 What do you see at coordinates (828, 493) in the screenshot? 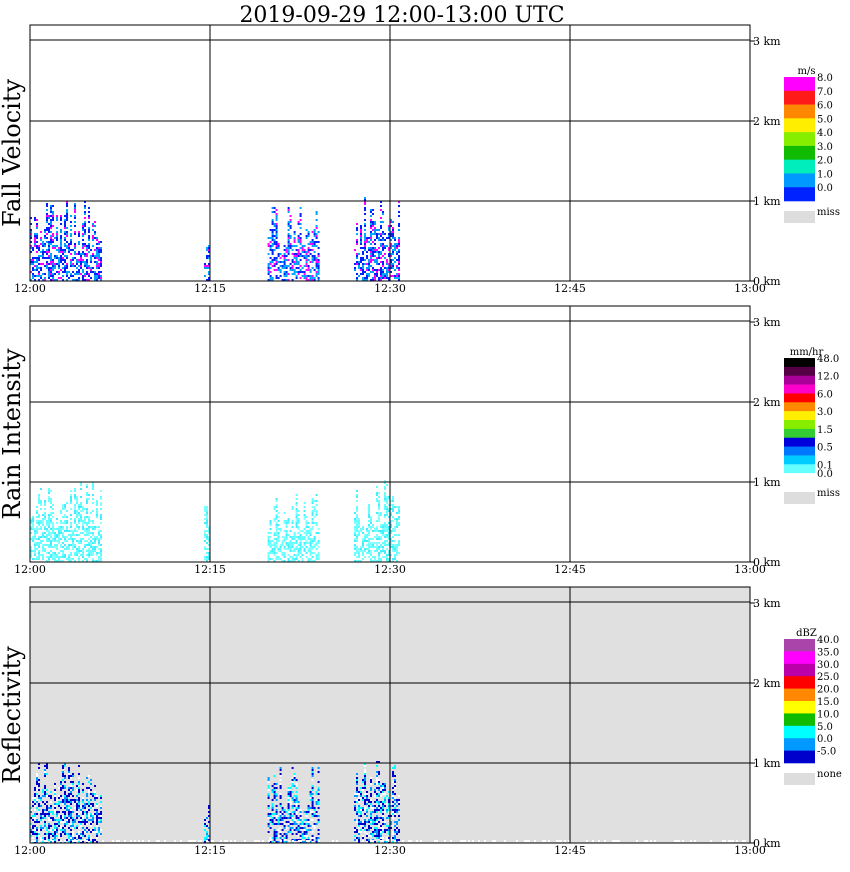
I see `colorbar-miss-label: miss` at bounding box center [828, 493].